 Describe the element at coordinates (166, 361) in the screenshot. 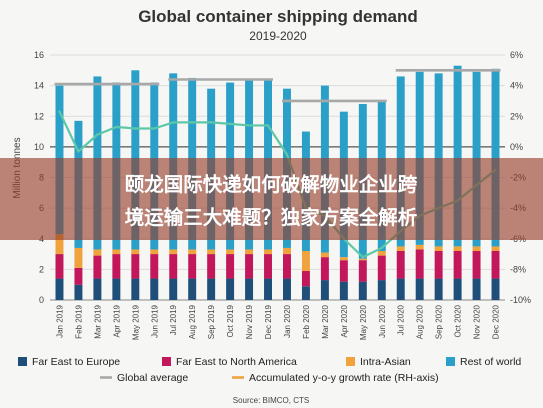

I see `legend-swatch` at that location.